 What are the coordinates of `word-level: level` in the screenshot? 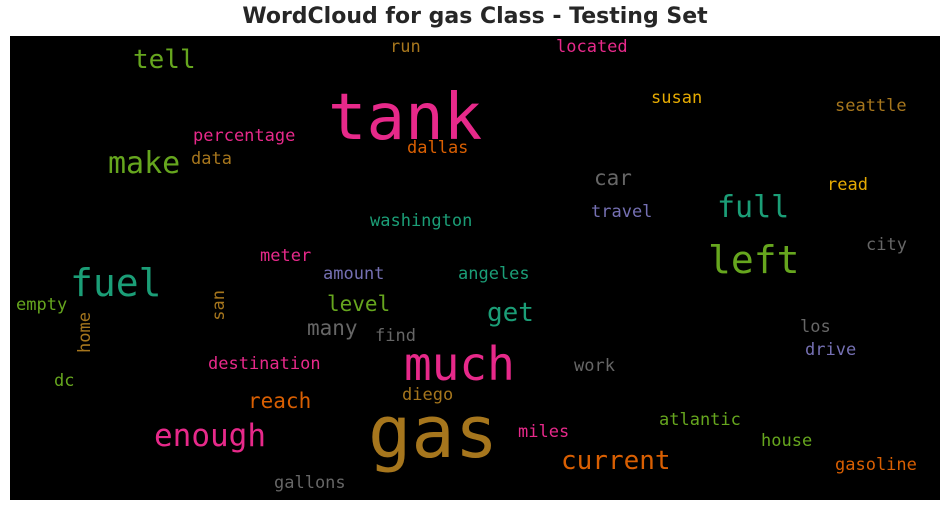 It's located at (359, 304).